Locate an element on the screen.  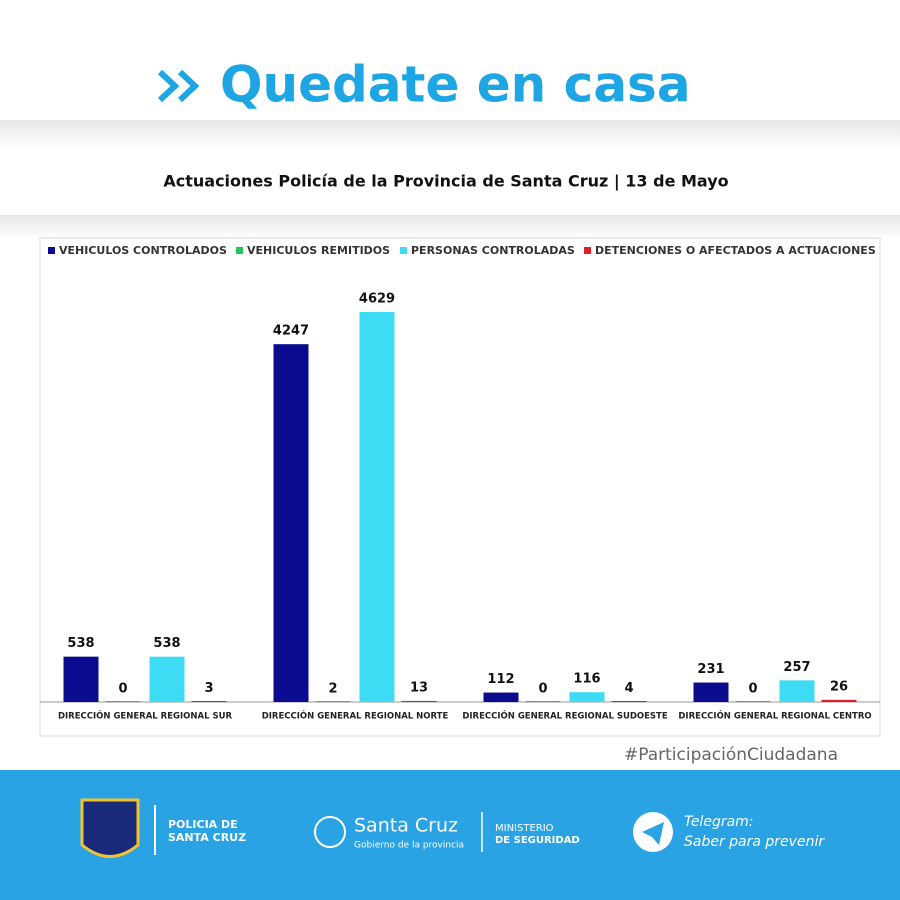
police-line: POLICIA DE is located at coordinates (203, 824).